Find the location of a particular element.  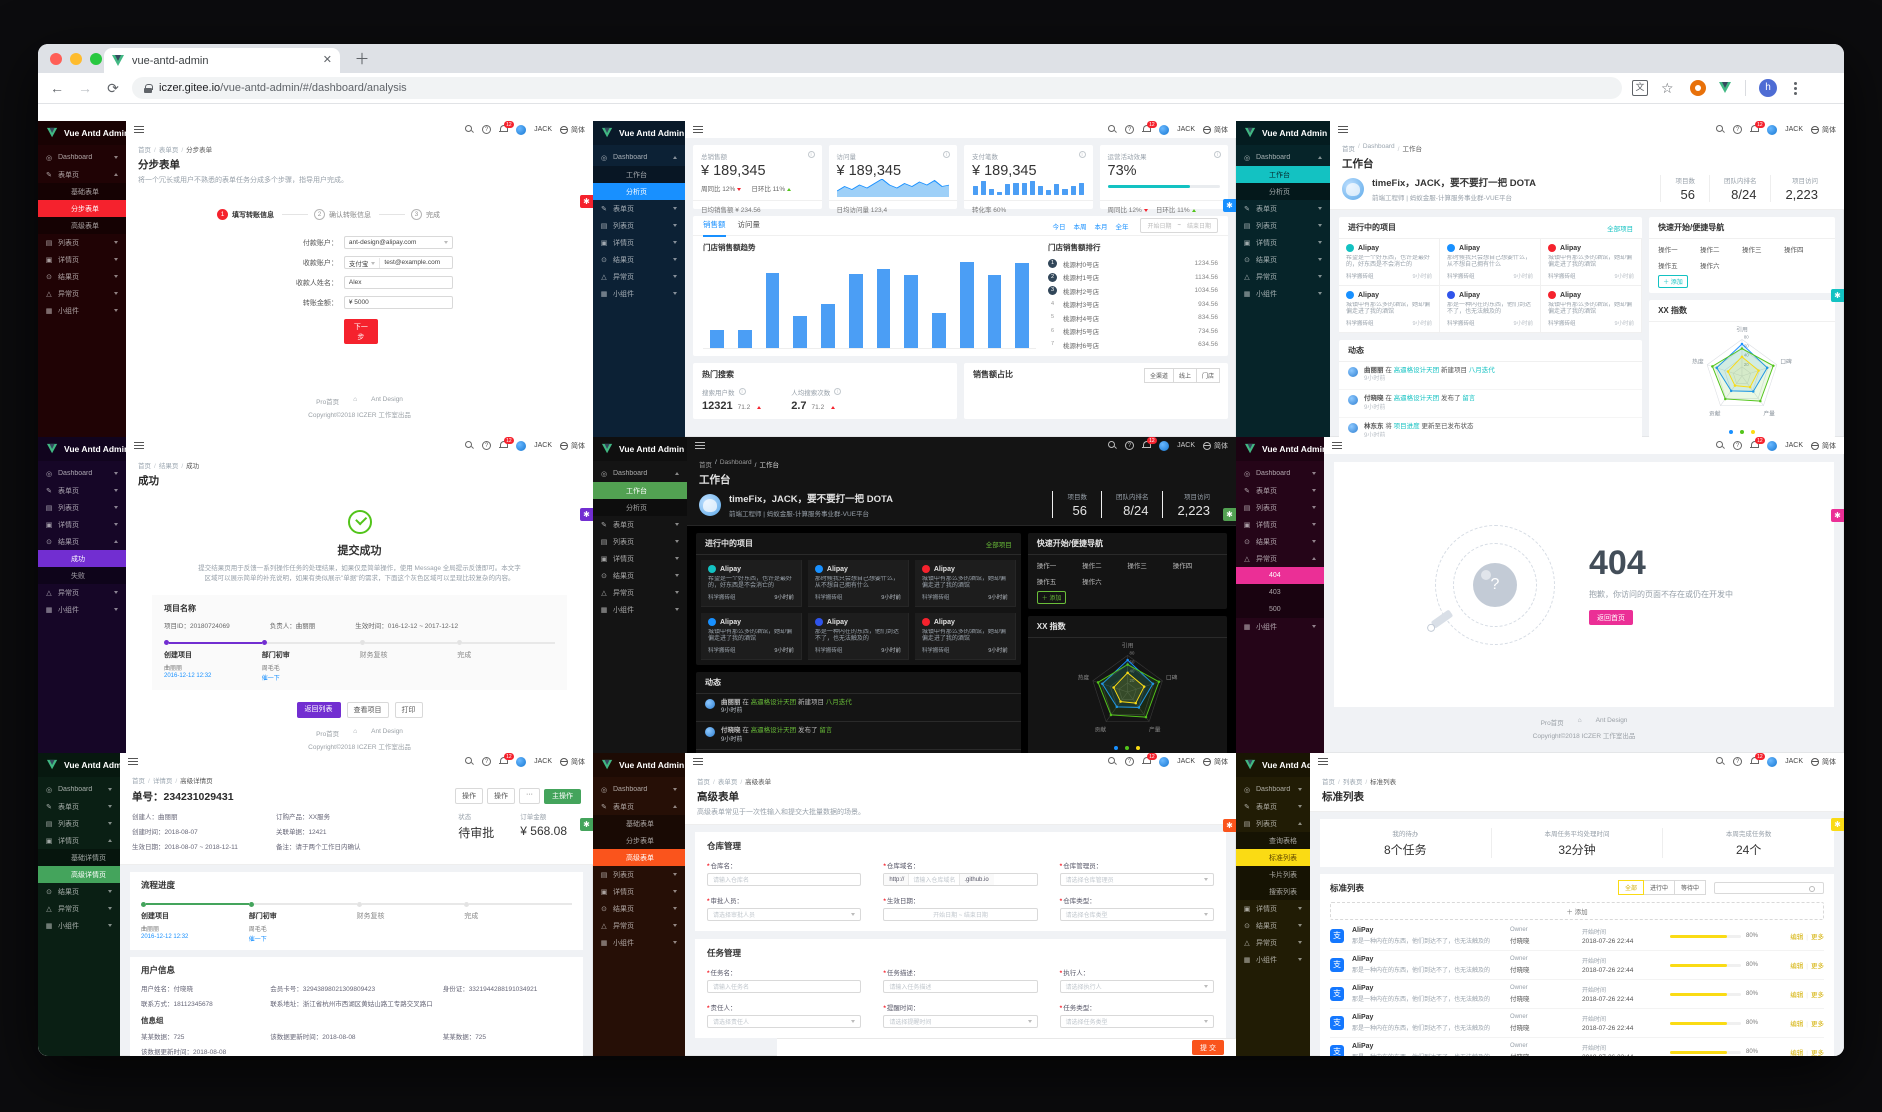

extension-icon is located at coordinates (1698, 88).